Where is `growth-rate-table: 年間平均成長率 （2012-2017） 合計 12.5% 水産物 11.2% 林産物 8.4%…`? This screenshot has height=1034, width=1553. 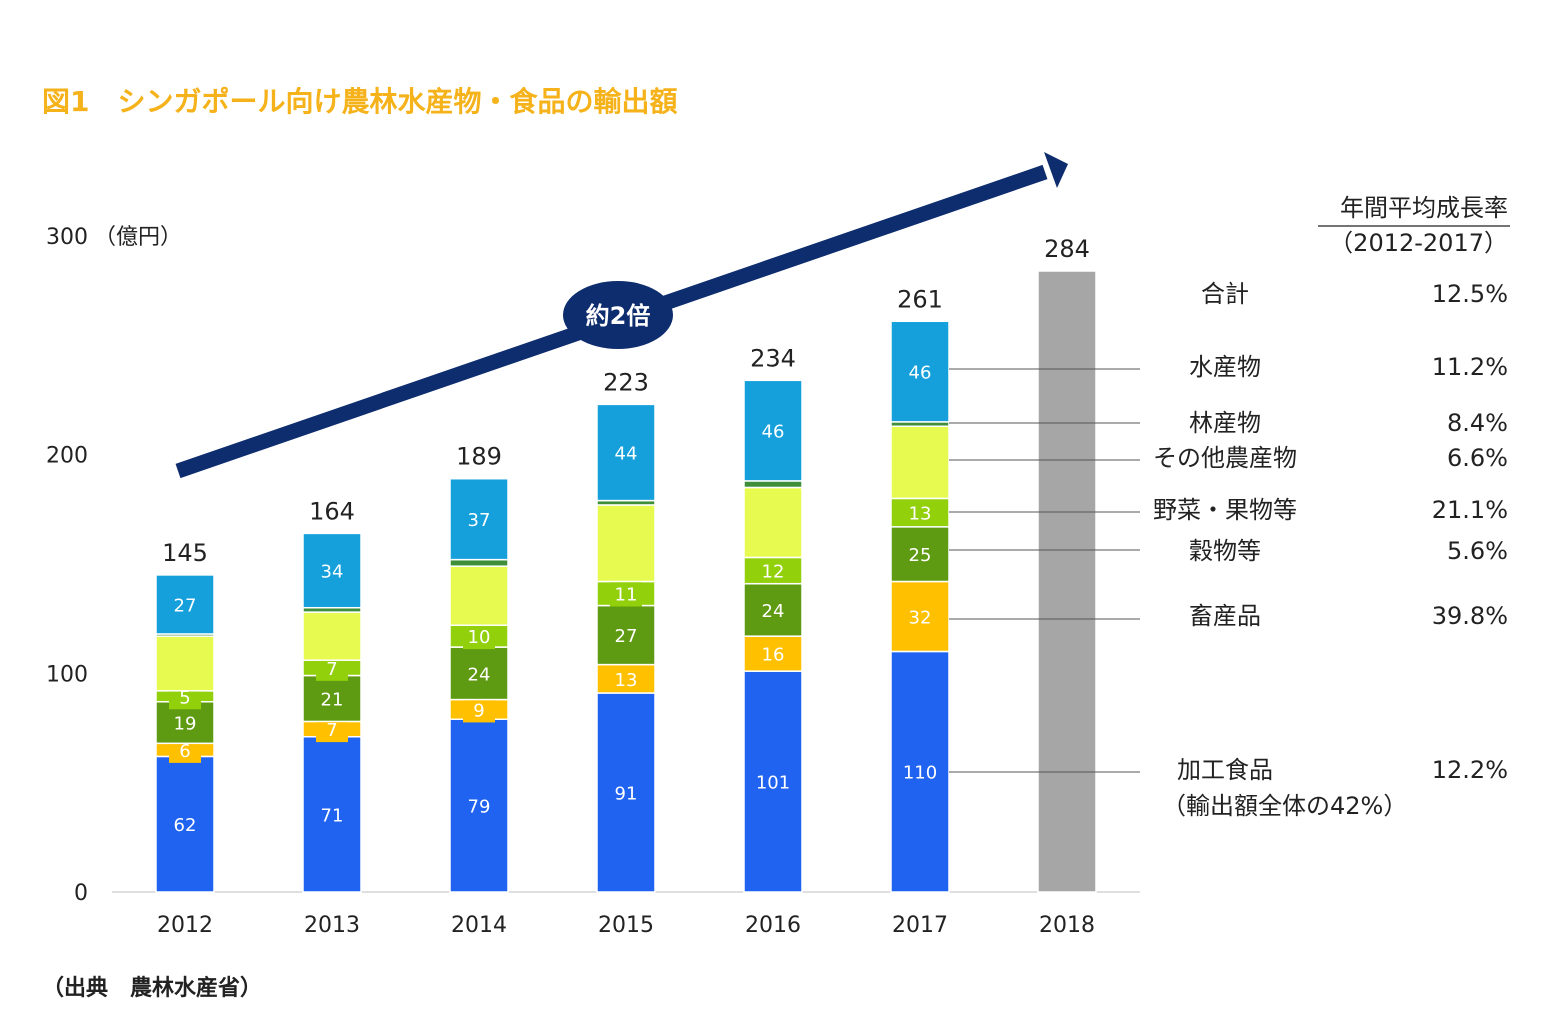
growth-rate-table: 年間平均成長率 （2012-2017） 合計 12.5% 水産物 11.2% 林産物 8.4%… is located at coordinates (1331, 507).